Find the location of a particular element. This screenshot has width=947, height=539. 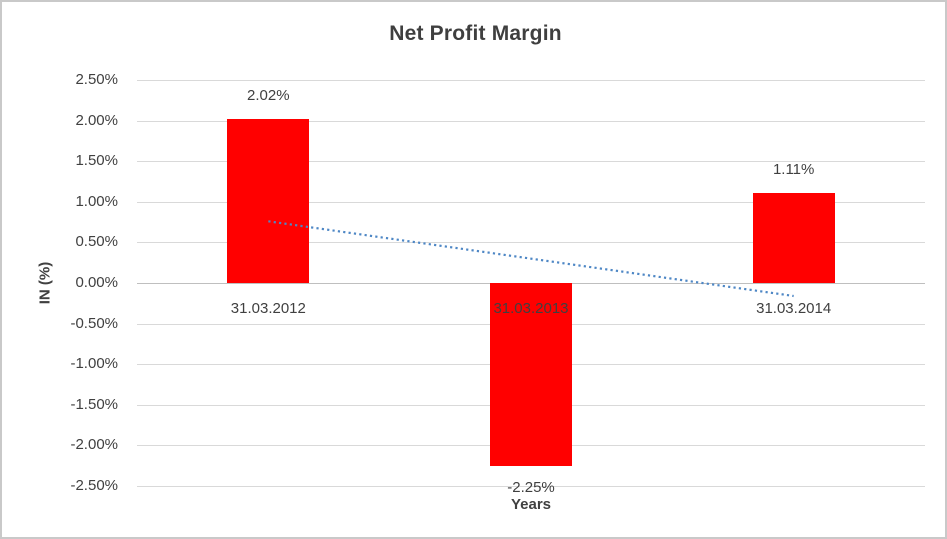

y-tick-label: 1.50% is located at coordinates (96, 161).